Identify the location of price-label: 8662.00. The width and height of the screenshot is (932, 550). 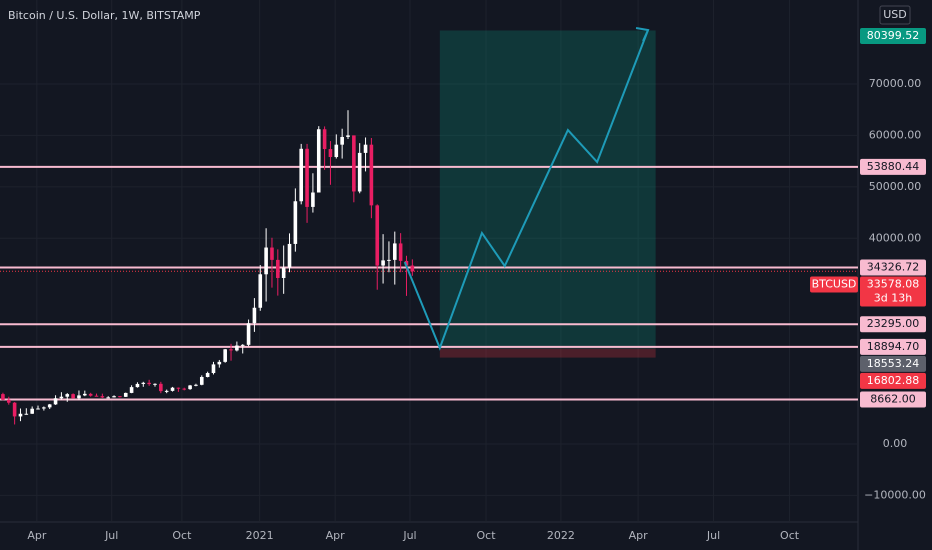
(893, 398).